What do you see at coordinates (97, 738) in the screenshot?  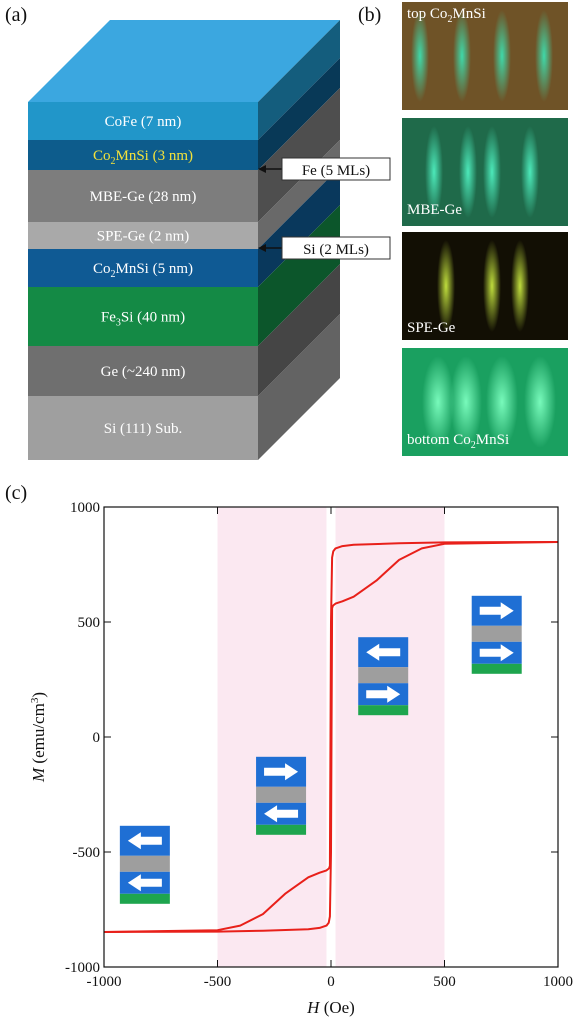 I see `y-tick-label: 0` at bounding box center [97, 738].